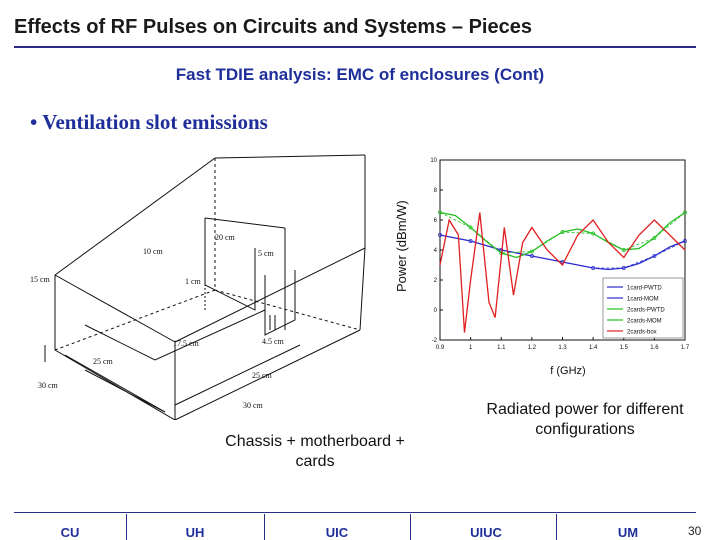 The image size is (720, 540). What do you see at coordinates (436, 311) in the screenshot?
I see `y-tick-label: 0` at bounding box center [436, 311].